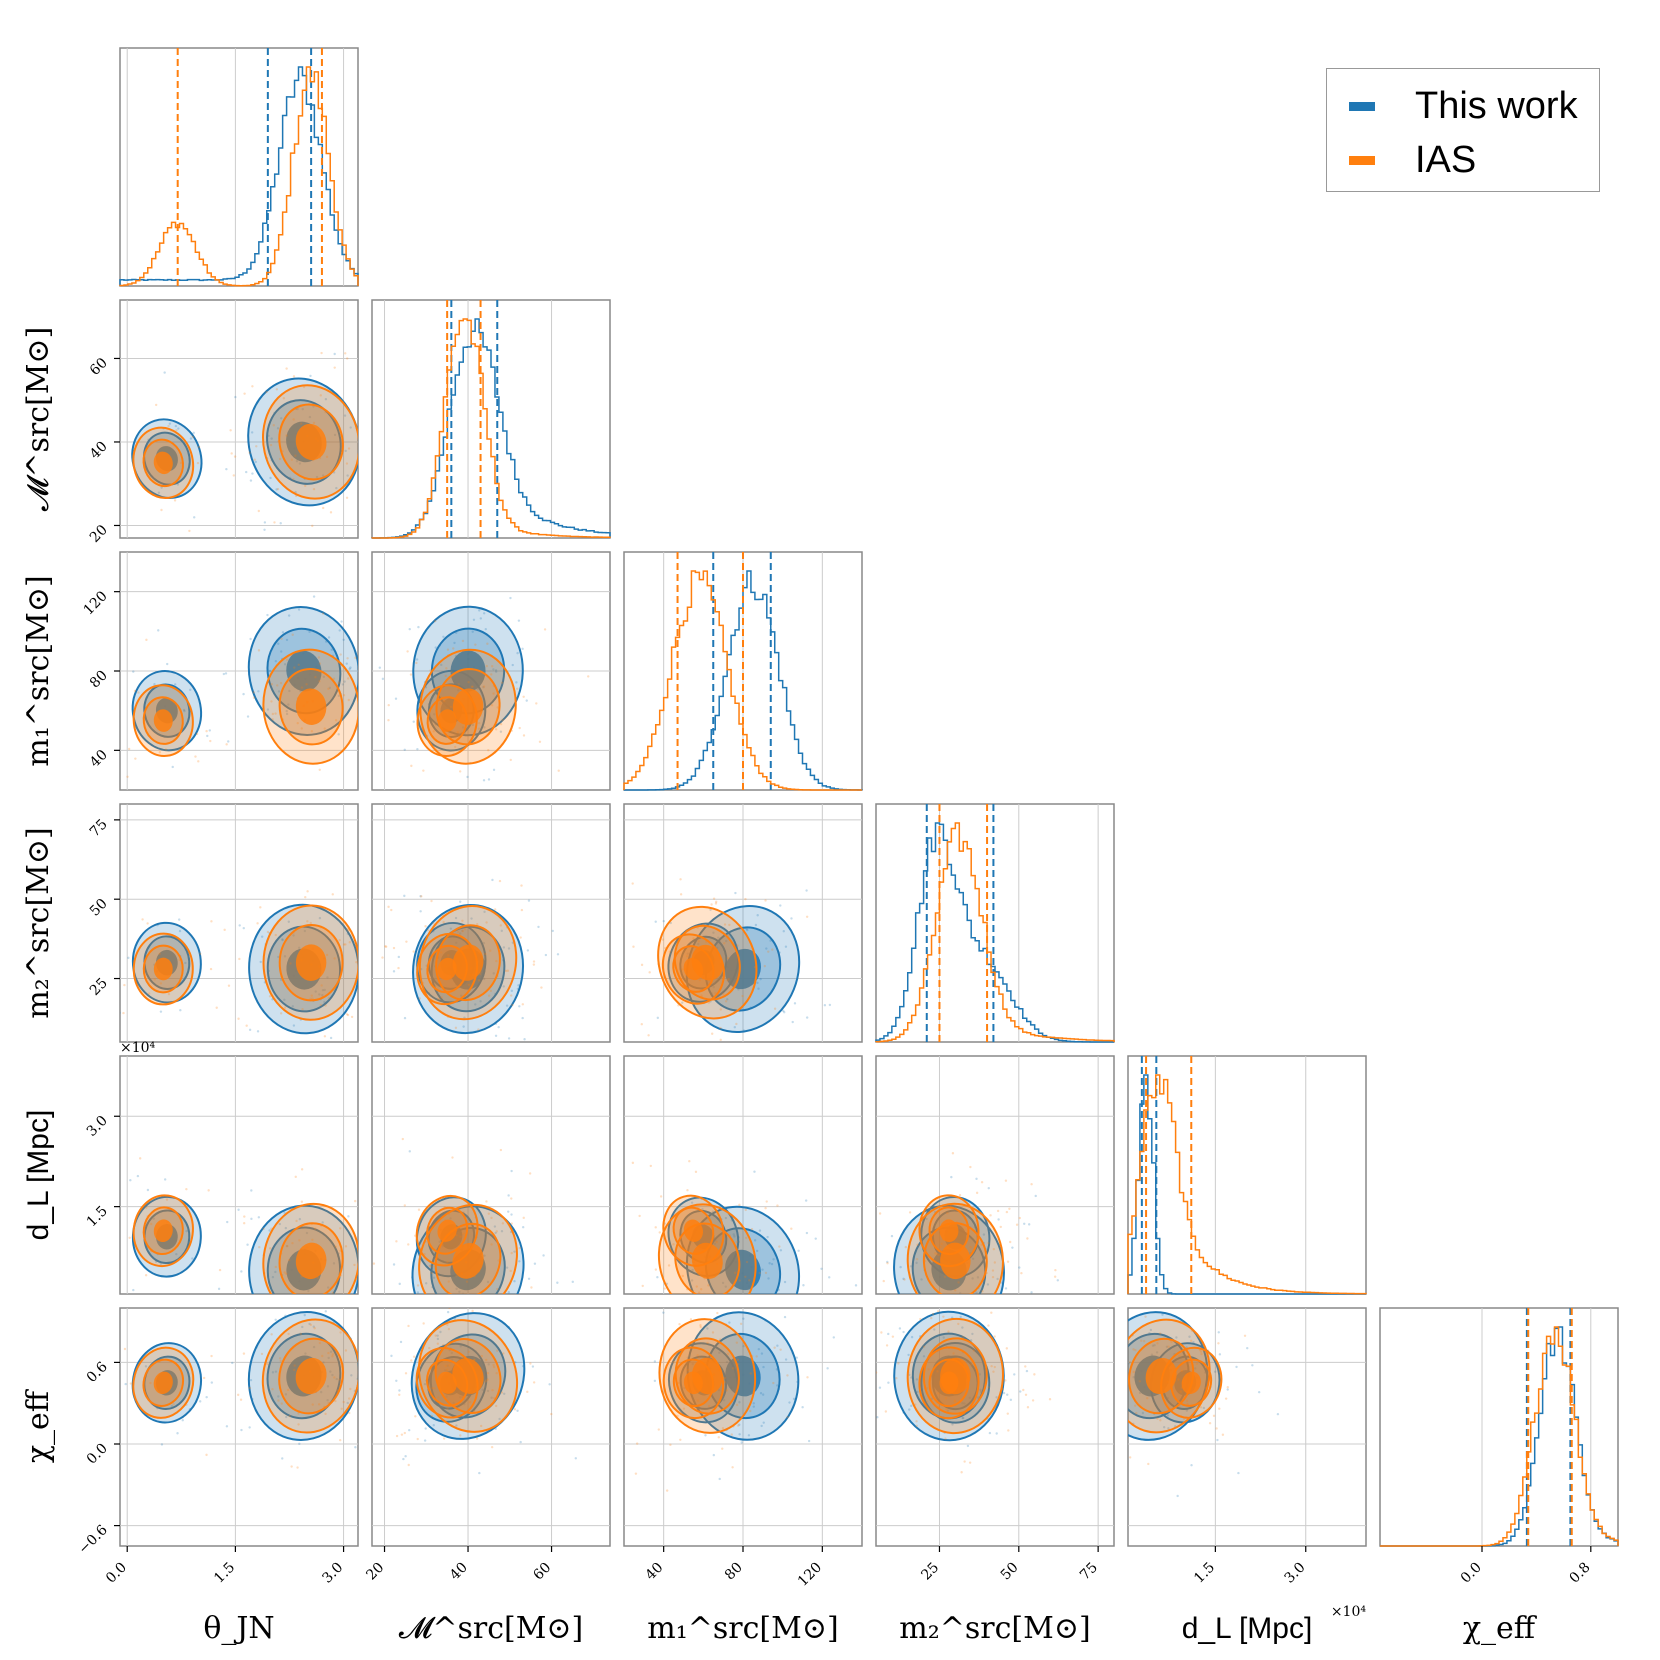  Describe the element at coordinates (99, 828) in the screenshot. I see `y-tick-label: 75` at that location.